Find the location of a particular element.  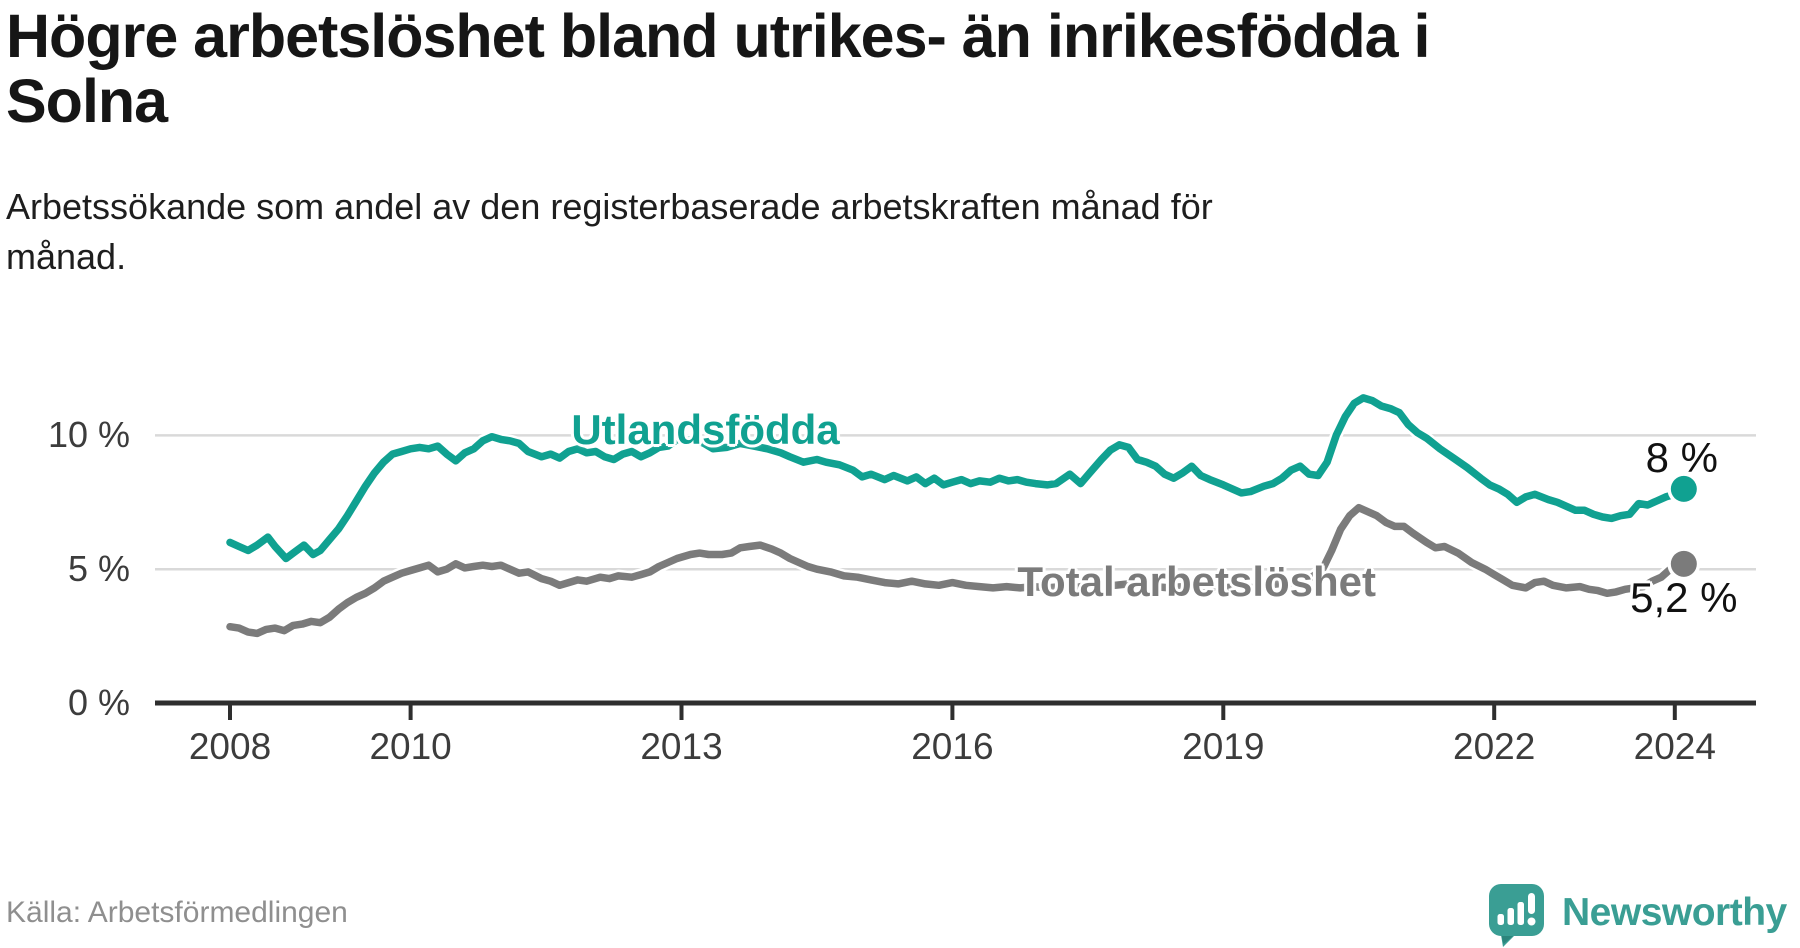

series-line-utlandsfodda is located at coordinates (957, 478).